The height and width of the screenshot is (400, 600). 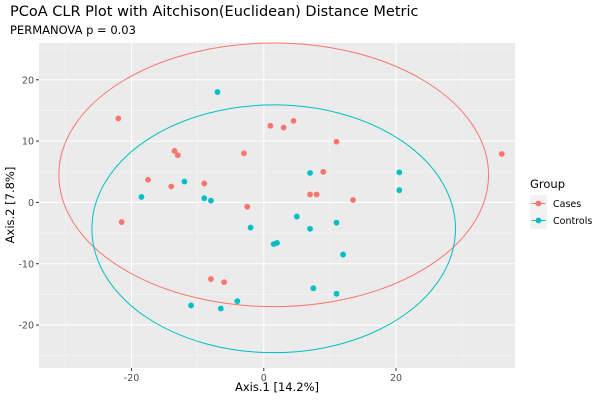 I want to click on x-ticks: -20 0 20, so click(x=263, y=376).